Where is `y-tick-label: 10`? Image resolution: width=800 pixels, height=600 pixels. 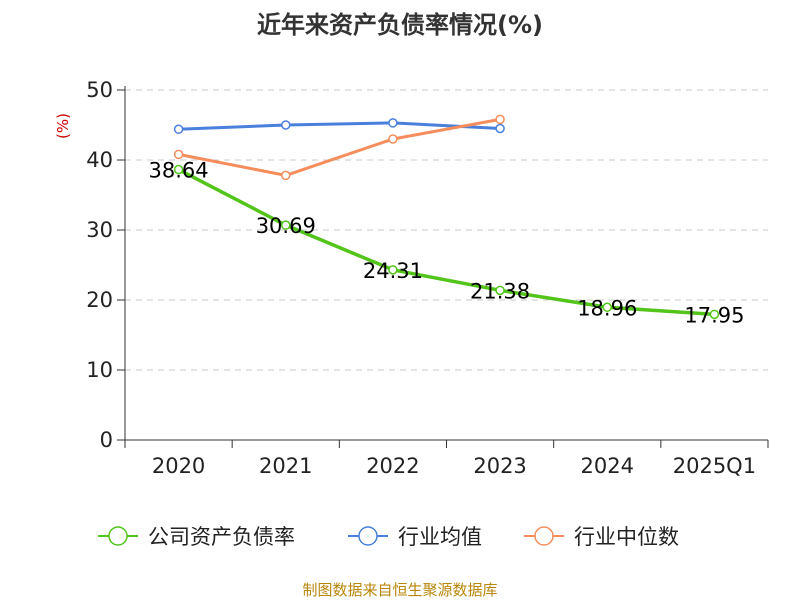 y-tick-label: 10 is located at coordinates (99, 370).